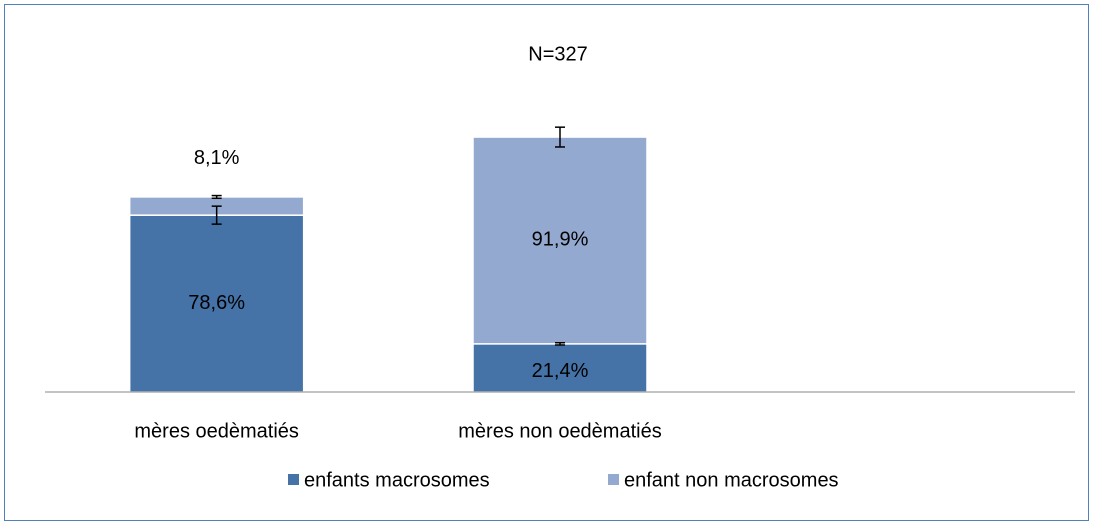 The height and width of the screenshot is (527, 1093). What do you see at coordinates (560, 240) in the screenshot?
I see `data-label: 91,9%` at bounding box center [560, 240].